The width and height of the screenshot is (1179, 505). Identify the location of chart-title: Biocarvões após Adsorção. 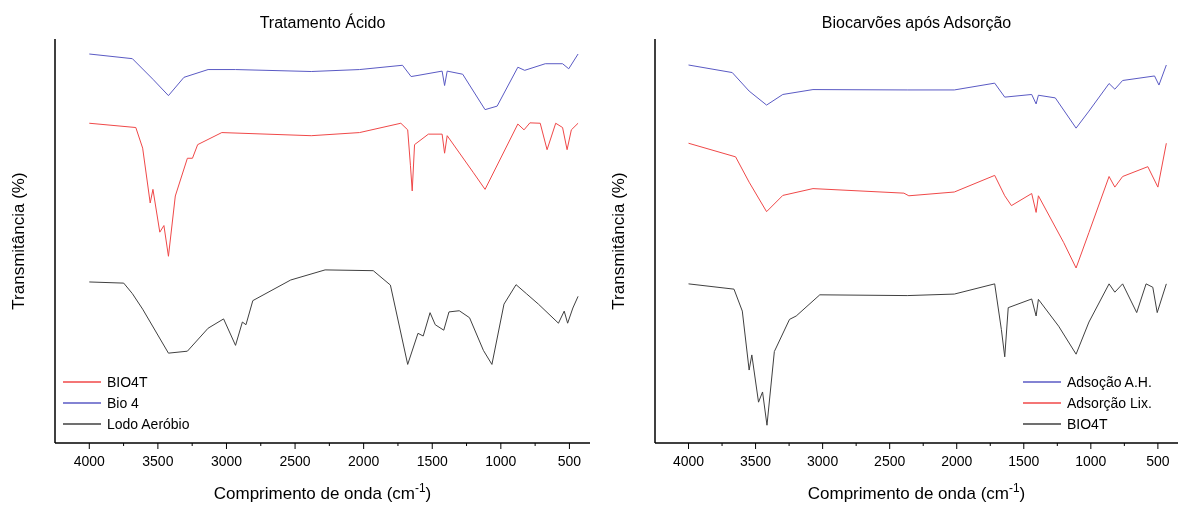
(916, 22).